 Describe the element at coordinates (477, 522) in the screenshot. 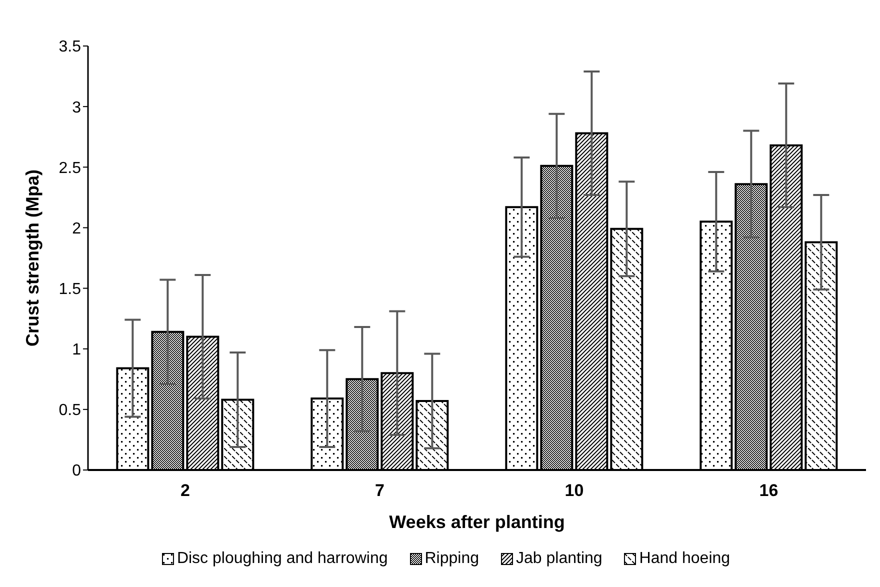

I see `x-axis-title: Weeks after planting` at that location.